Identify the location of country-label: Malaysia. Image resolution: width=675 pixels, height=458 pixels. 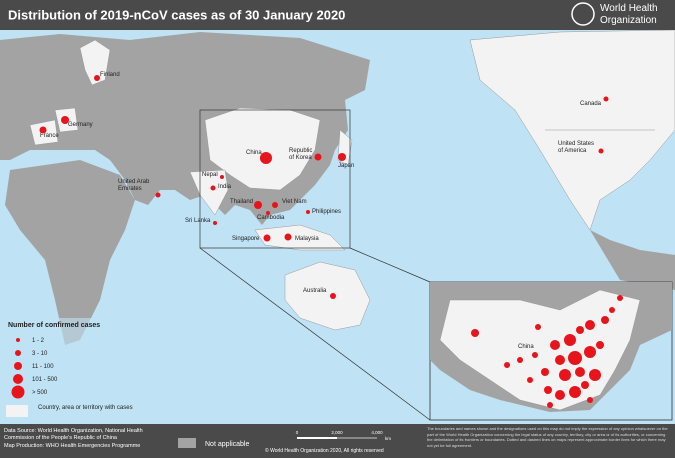
(307, 239).